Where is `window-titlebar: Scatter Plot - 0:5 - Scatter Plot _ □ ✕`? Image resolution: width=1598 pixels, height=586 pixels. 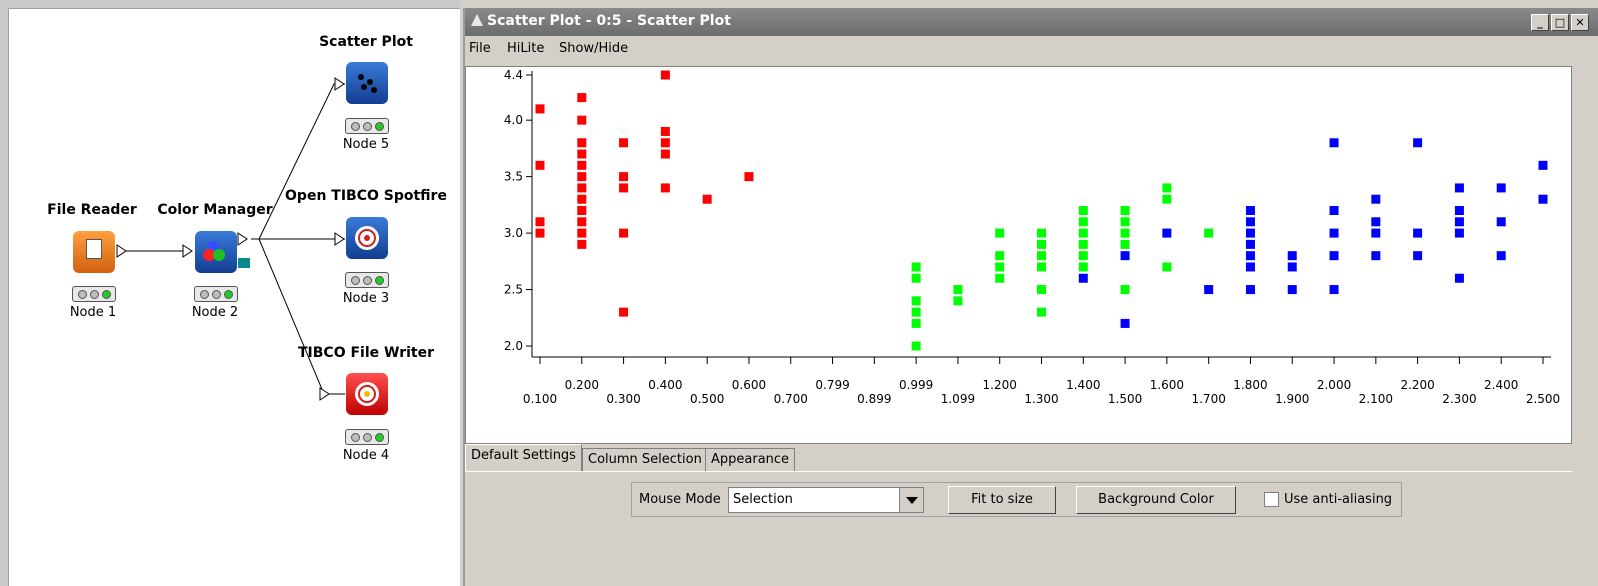
window-titlebar: Scatter Plot - 0:5 - Scatter Plot _ □ ✕ is located at coordinates (1031, 22).